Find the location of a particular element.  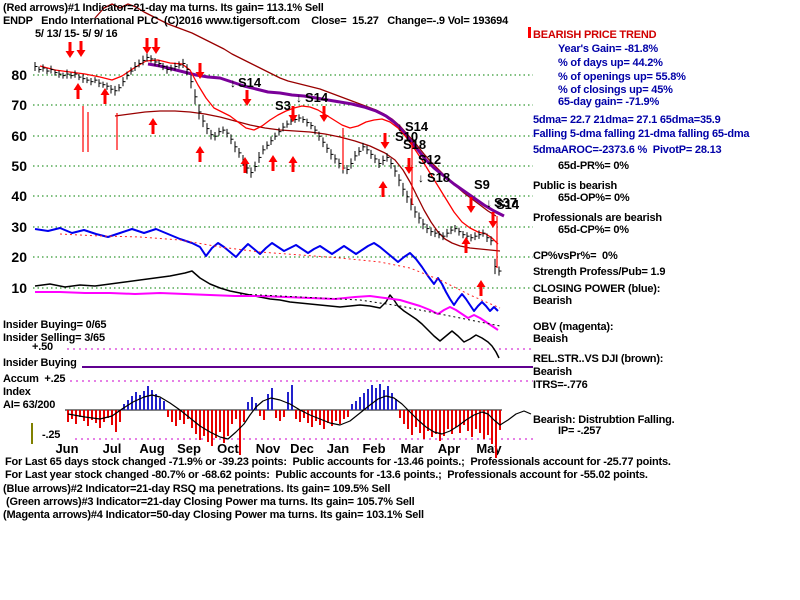

stat-line-14: CP%vsPr%= 0% is located at coordinates (575, 256).